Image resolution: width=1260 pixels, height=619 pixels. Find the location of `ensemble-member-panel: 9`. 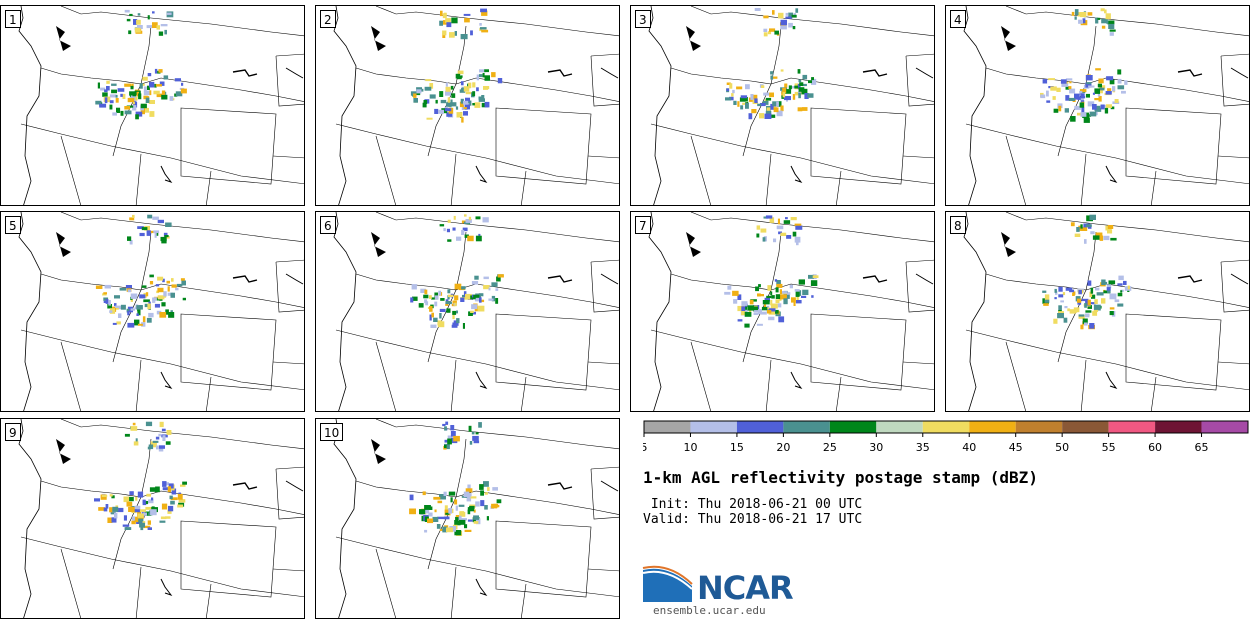

ensemble-member-panel: 9 is located at coordinates (152, 518).